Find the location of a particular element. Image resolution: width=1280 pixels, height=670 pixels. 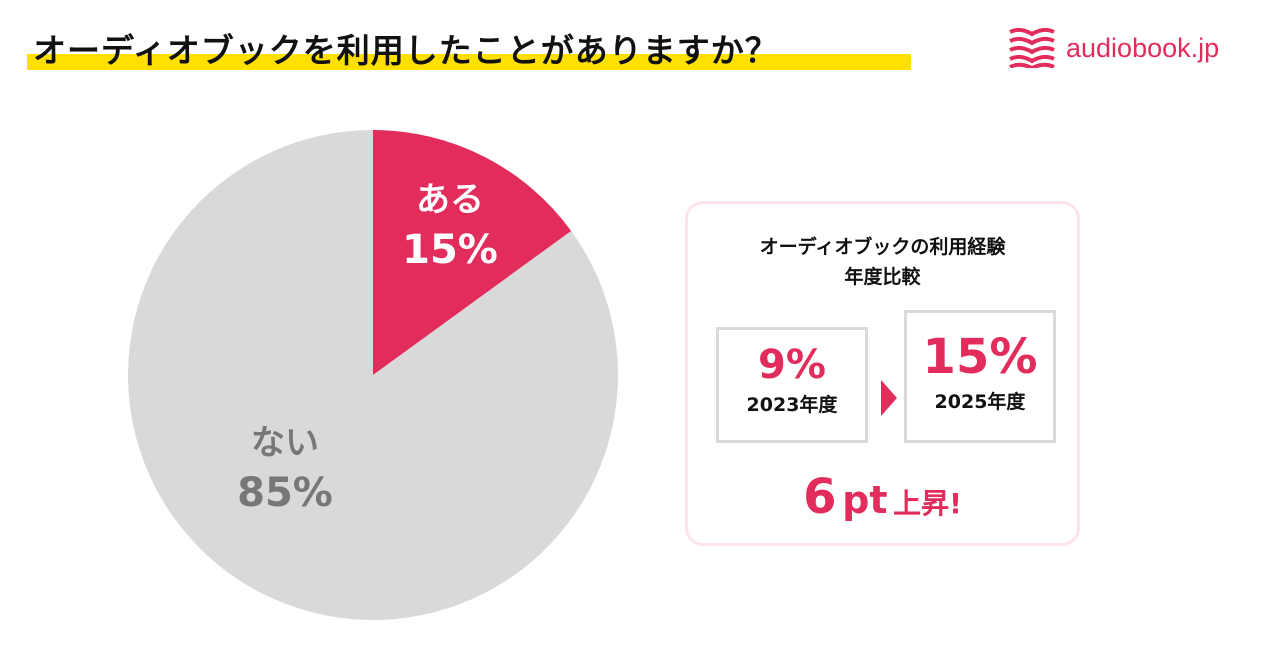

slice-label: ある is located at coordinates (450, 200).